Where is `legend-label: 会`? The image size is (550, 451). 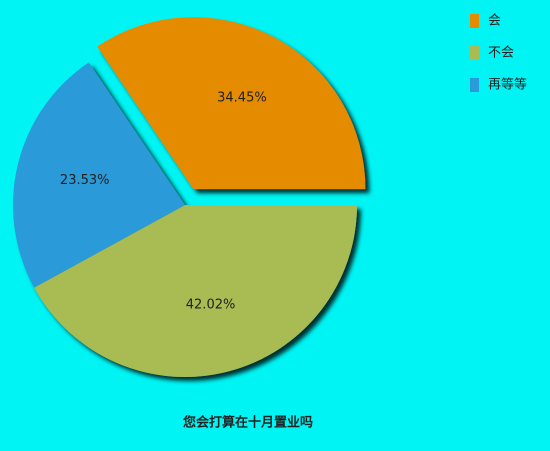
legend-label: 会 is located at coordinates (494, 21).